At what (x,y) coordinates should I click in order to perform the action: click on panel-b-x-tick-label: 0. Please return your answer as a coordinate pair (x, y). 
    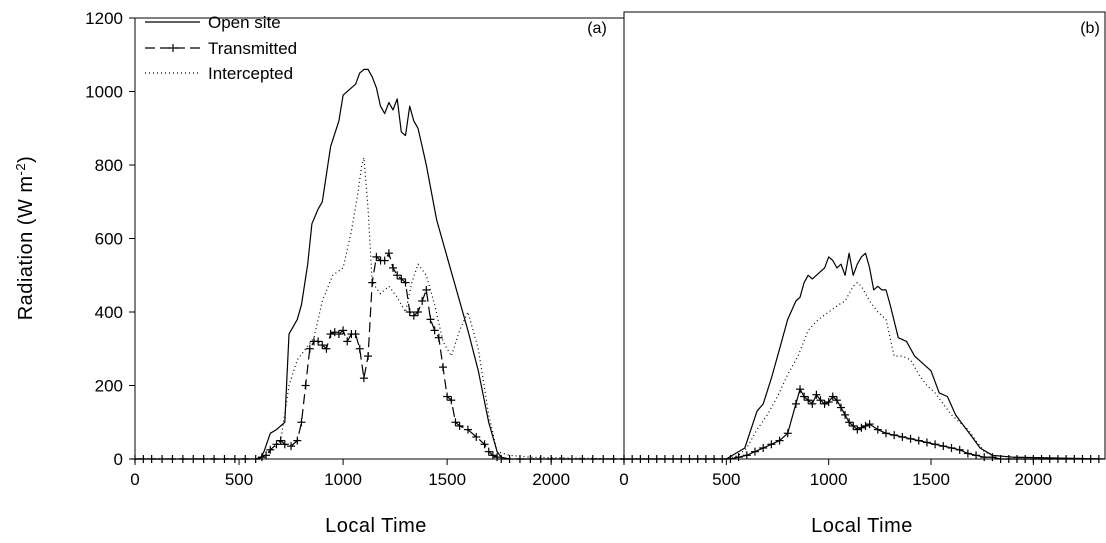
    Looking at the image, I should click on (623, 479).